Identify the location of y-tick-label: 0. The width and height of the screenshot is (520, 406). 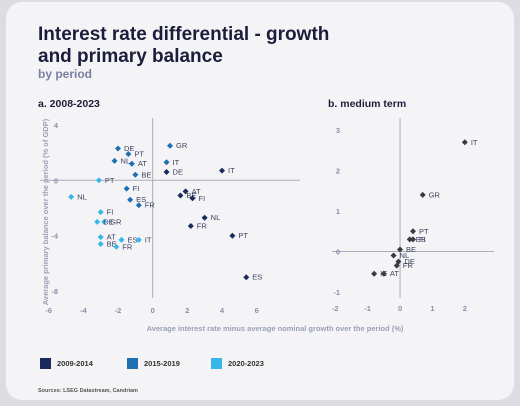
(338, 251).